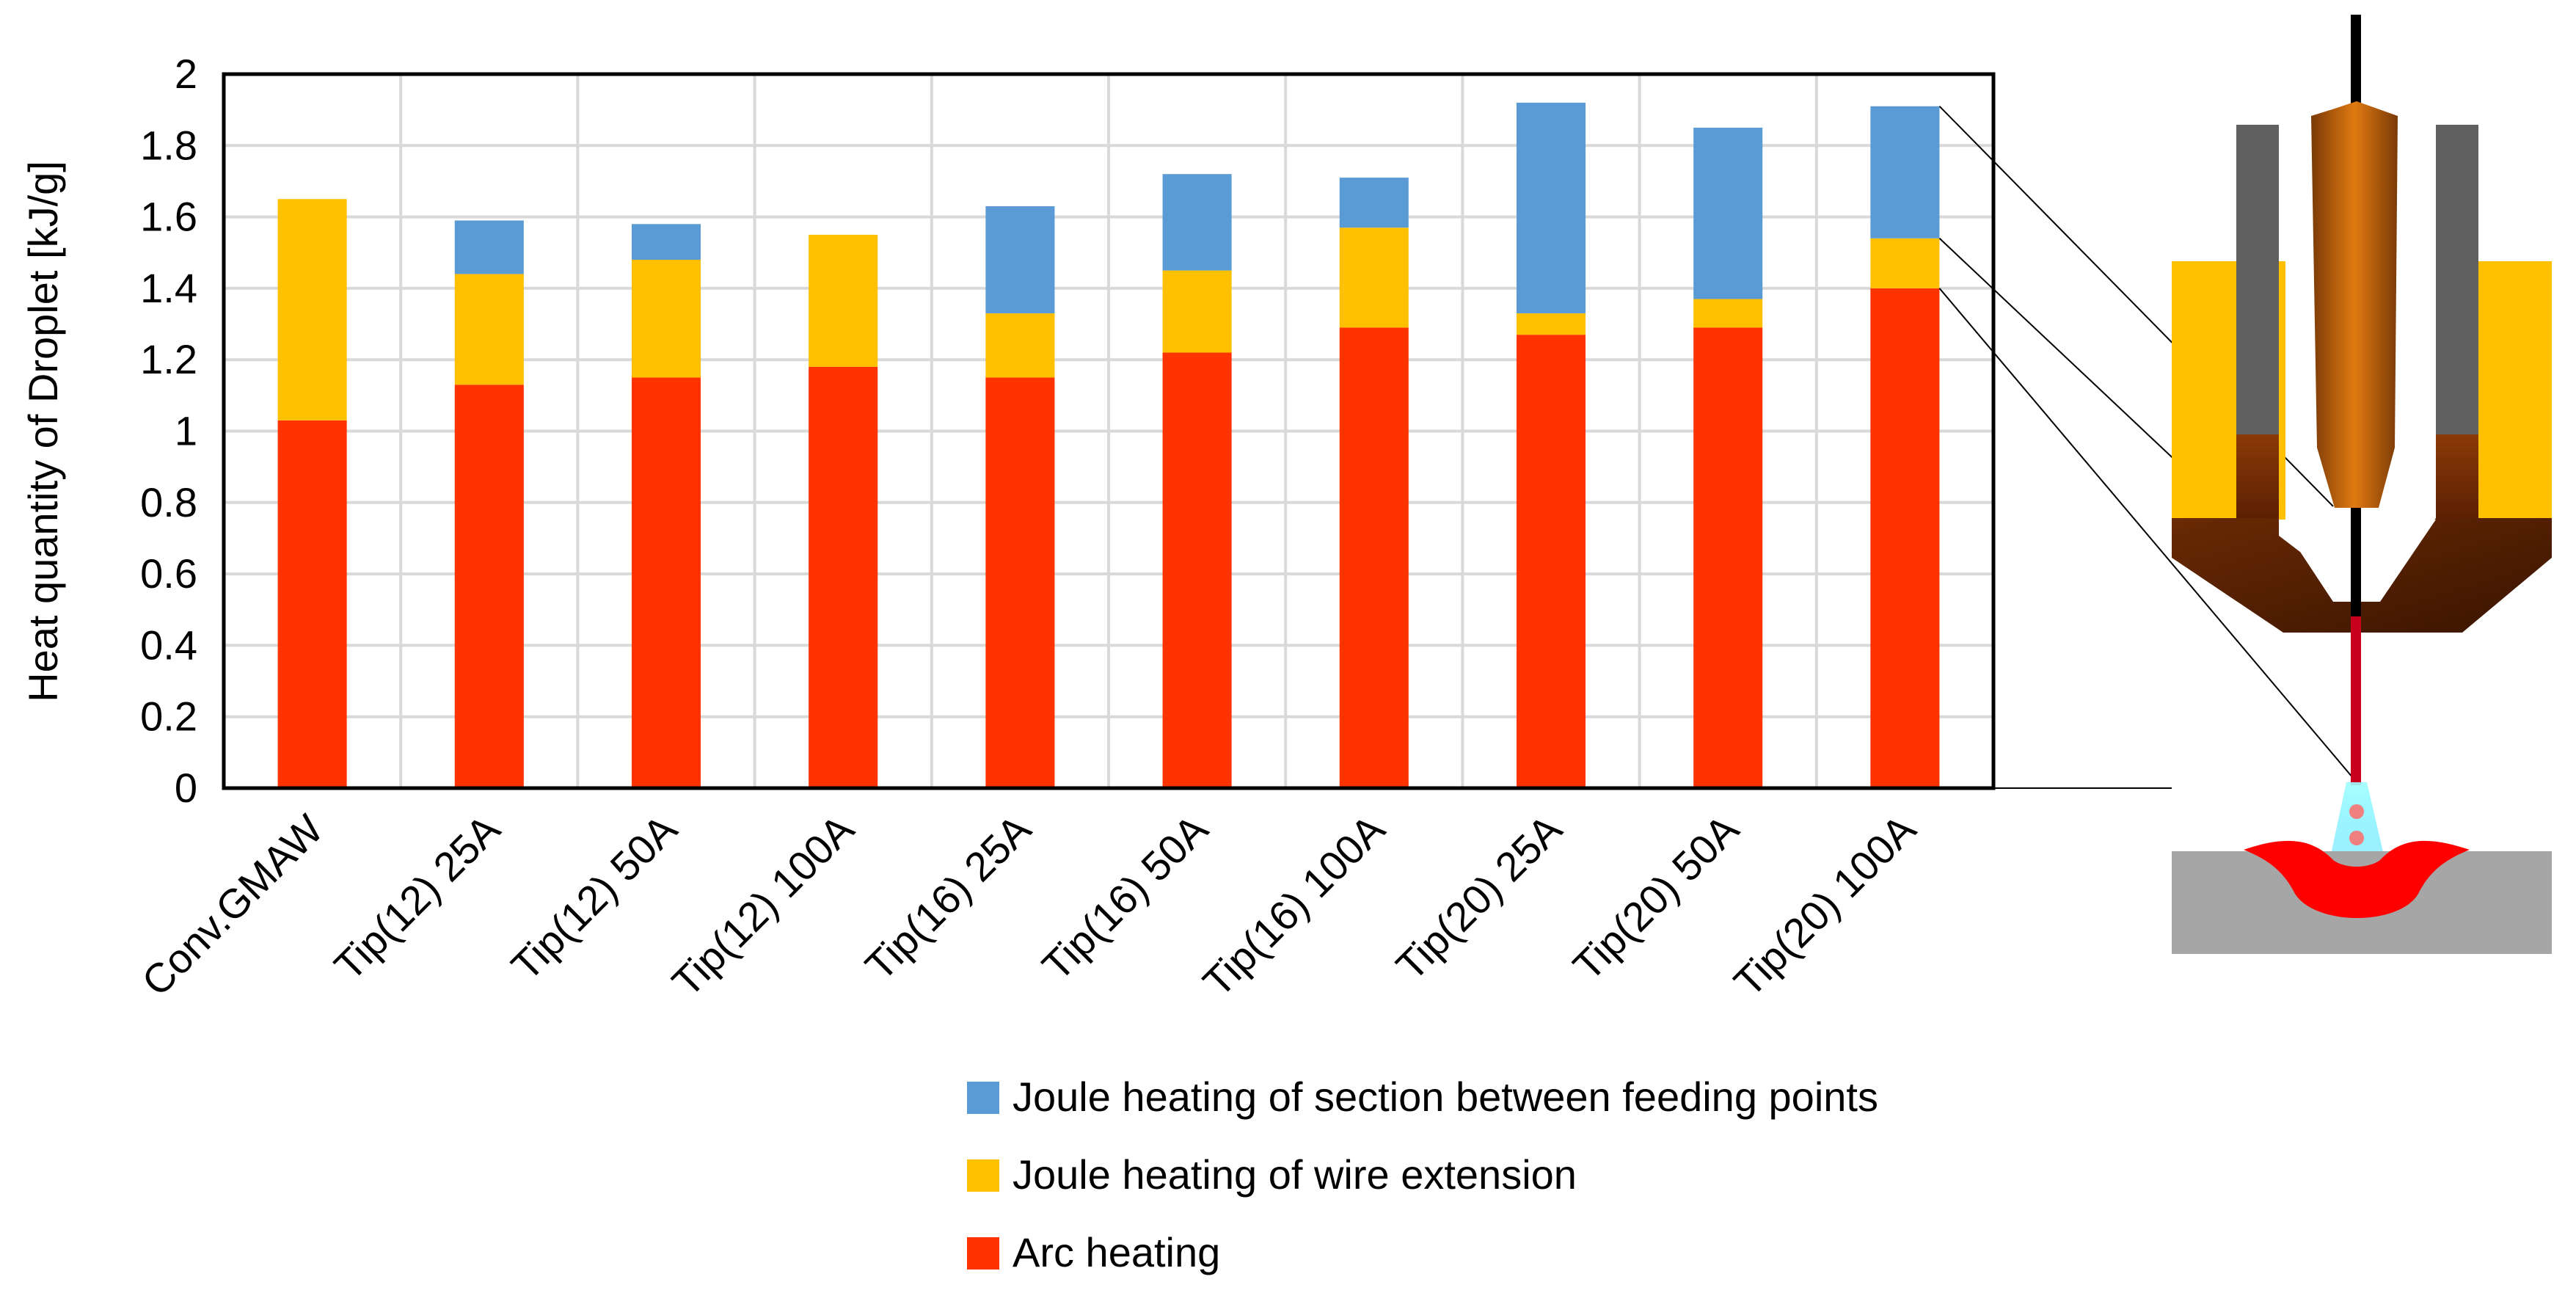 This screenshot has height=1304, width=2576. What do you see at coordinates (169, 217) in the screenshot?
I see `y-tick-label: 1.6` at bounding box center [169, 217].